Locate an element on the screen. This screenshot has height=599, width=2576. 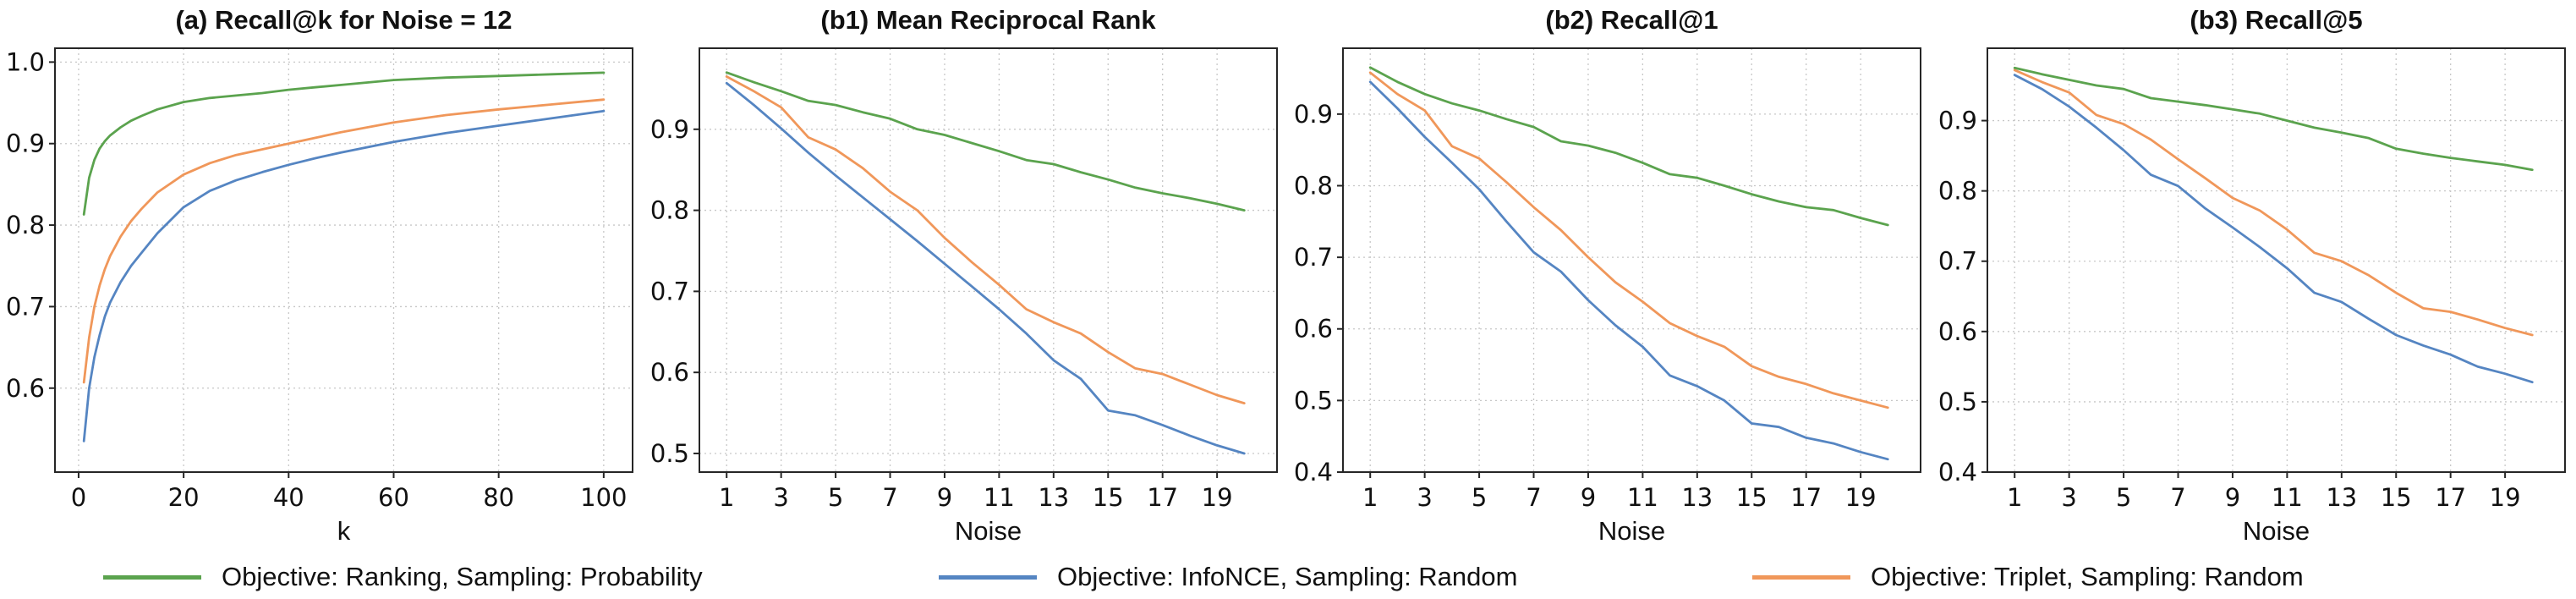
chart-title: (b1) Mean Reciprocal Rank is located at coordinates (988, 20).